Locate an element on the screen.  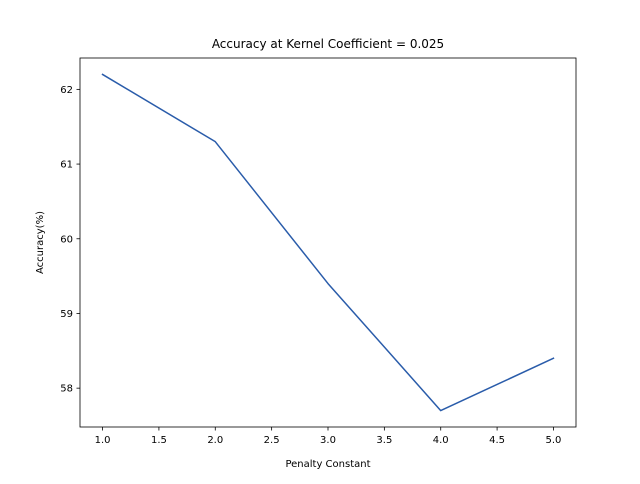
x-tick-label: 5.0 is located at coordinates (554, 440).